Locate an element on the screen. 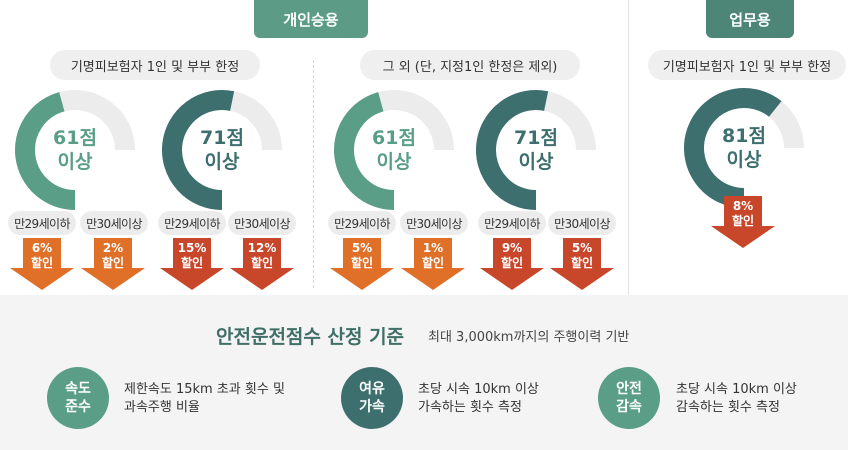 The width and height of the screenshot is (848, 450). pill-personal-other: 그 외 (단, 지정1인 한정은 제외) is located at coordinates (470, 65).